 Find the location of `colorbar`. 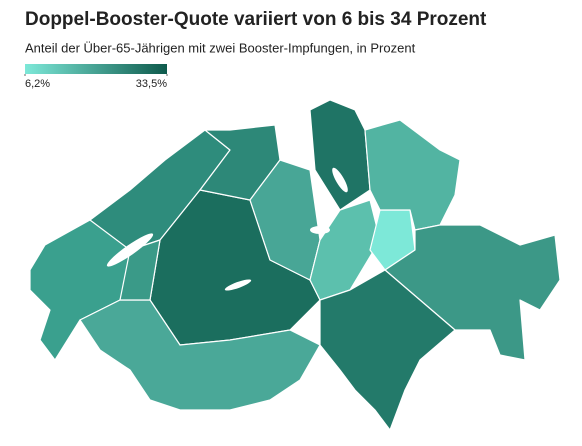

colorbar is located at coordinates (96, 69).